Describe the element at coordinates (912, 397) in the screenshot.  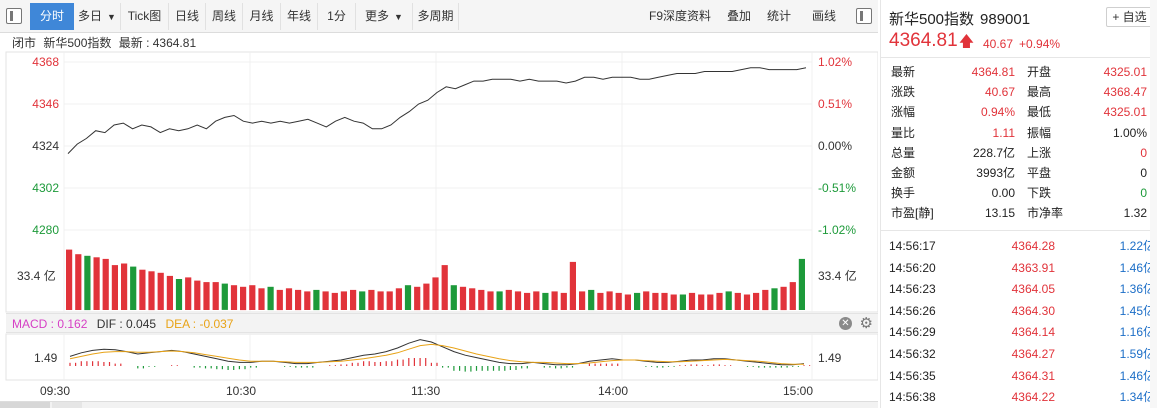
I see `tick-time: 14:56:38` at that location.